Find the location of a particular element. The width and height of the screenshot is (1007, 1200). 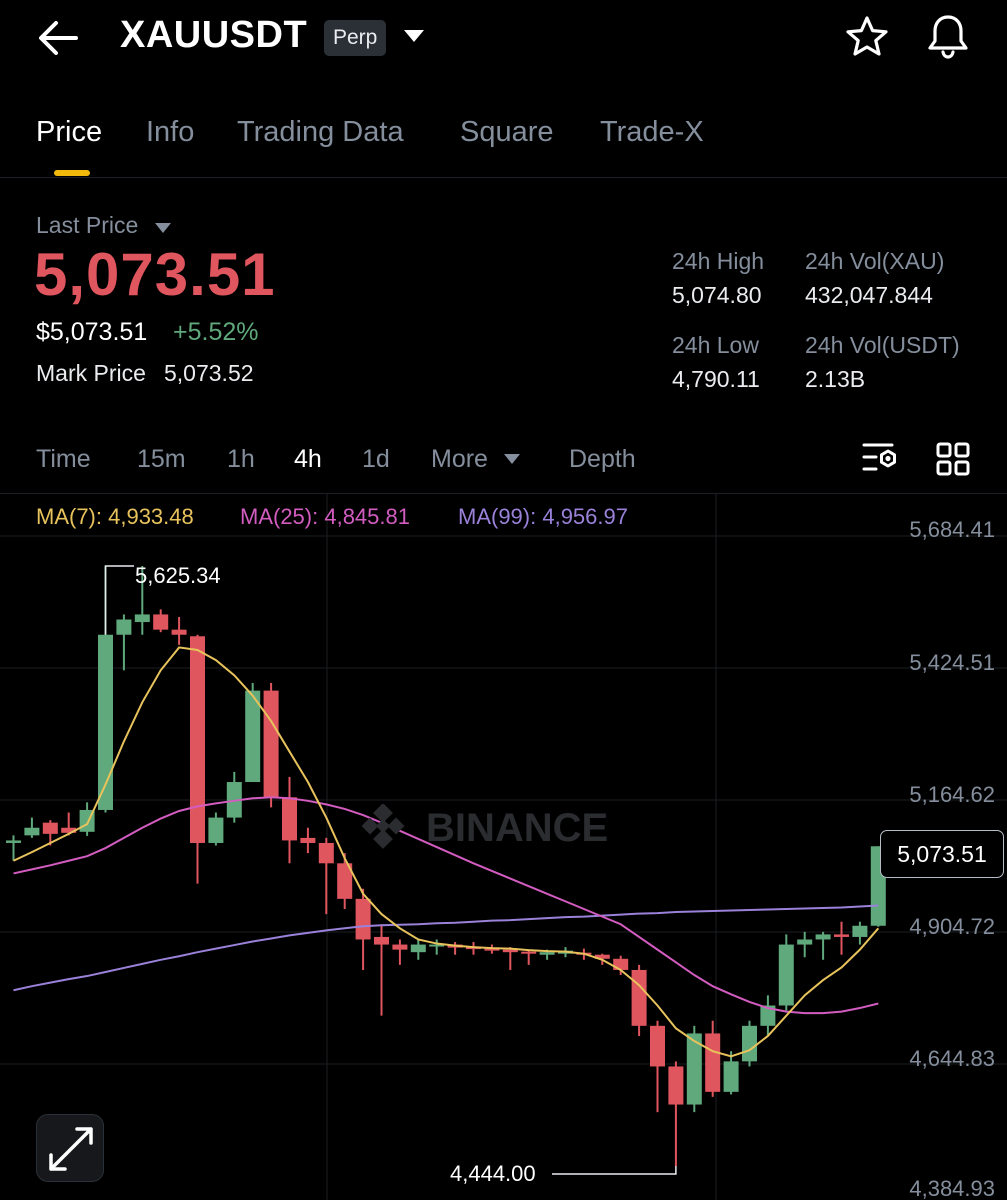

tab-square: Square is located at coordinates (507, 132).